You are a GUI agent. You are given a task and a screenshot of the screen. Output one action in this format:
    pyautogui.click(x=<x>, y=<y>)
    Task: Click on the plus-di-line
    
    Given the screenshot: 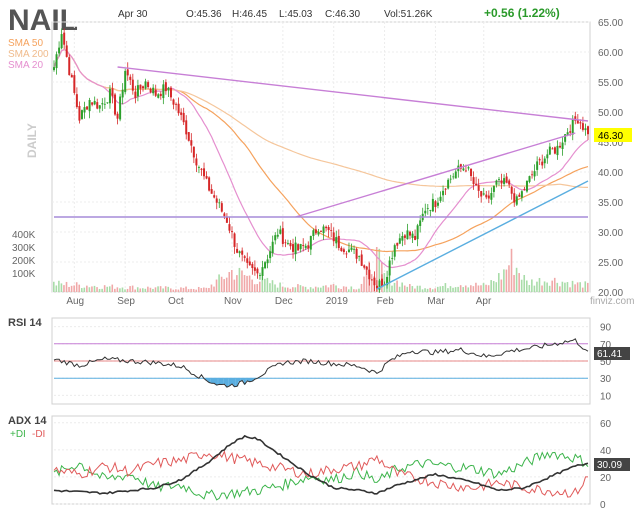 What is the action you would take?
    pyautogui.click(x=321, y=476)
    